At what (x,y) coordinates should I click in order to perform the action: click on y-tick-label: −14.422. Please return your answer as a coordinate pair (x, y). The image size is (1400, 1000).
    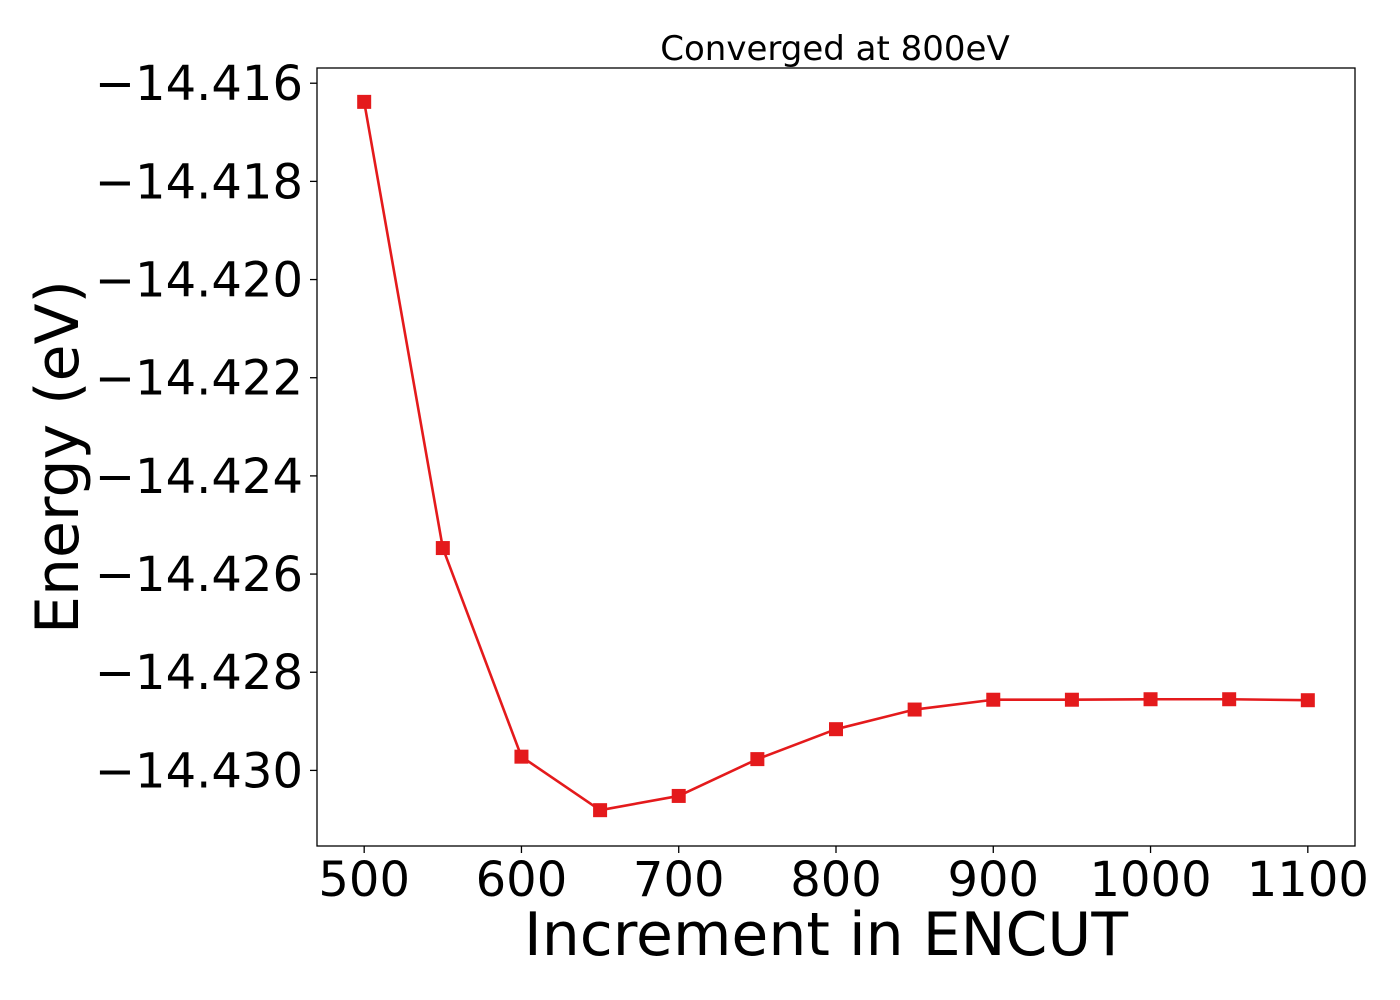
    Looking at the image, I should click on (199, 379).